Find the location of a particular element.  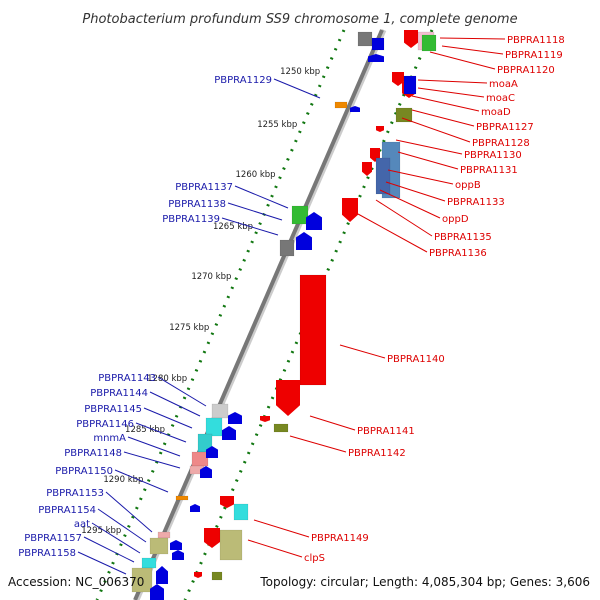

forward-gene-label: PBPRA1127 is located at coordinates (505, 127).